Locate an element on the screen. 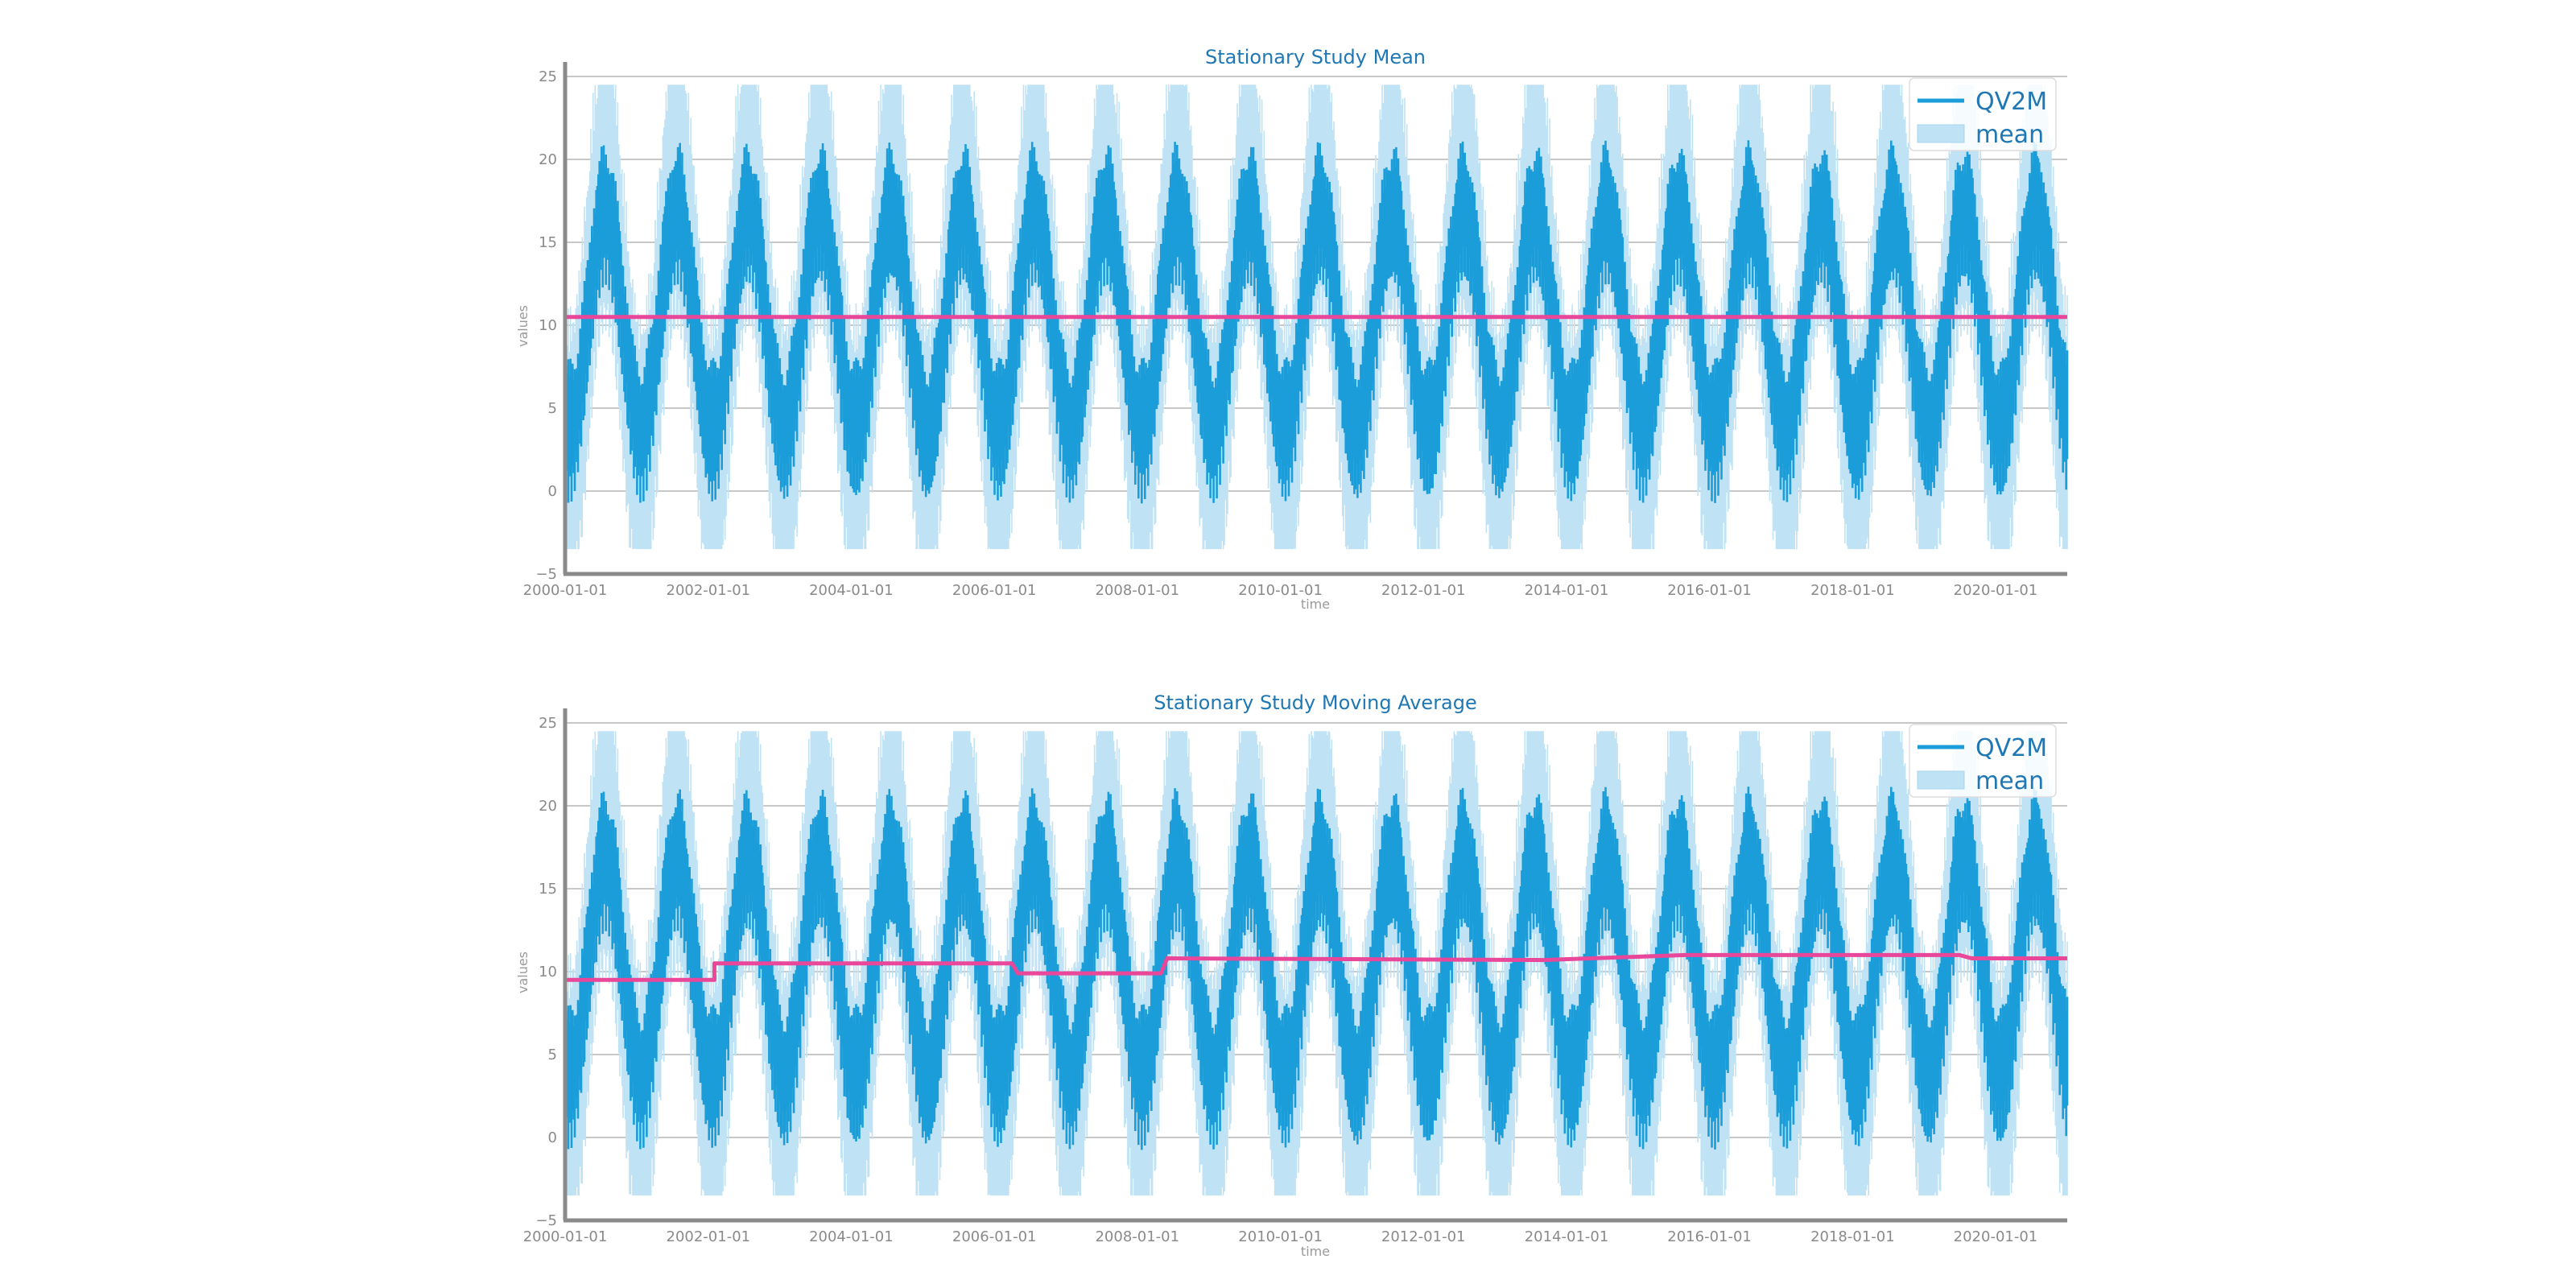 Image resolution: width=2576 pixels, height=1288 pixels. chart-title: Stationary Study Moving Average is located at coordinates (1315, 702).